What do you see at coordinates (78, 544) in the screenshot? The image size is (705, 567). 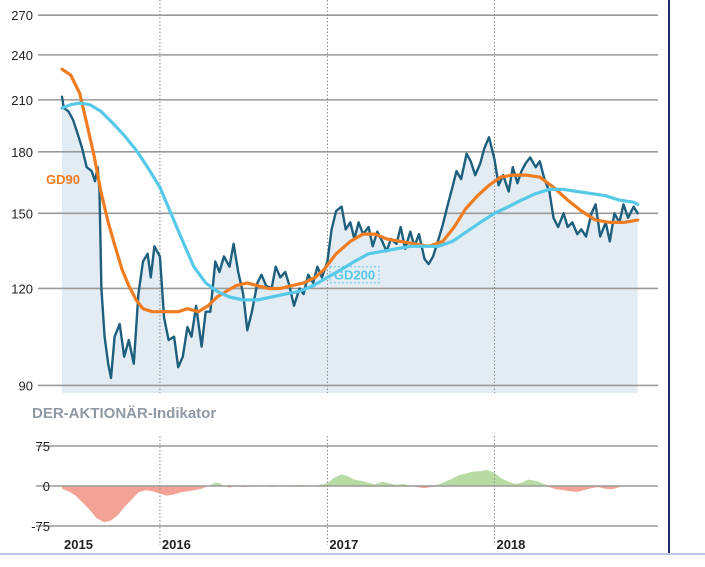 I see `x-tick-label: 2015` at bounding box center [78, 544].